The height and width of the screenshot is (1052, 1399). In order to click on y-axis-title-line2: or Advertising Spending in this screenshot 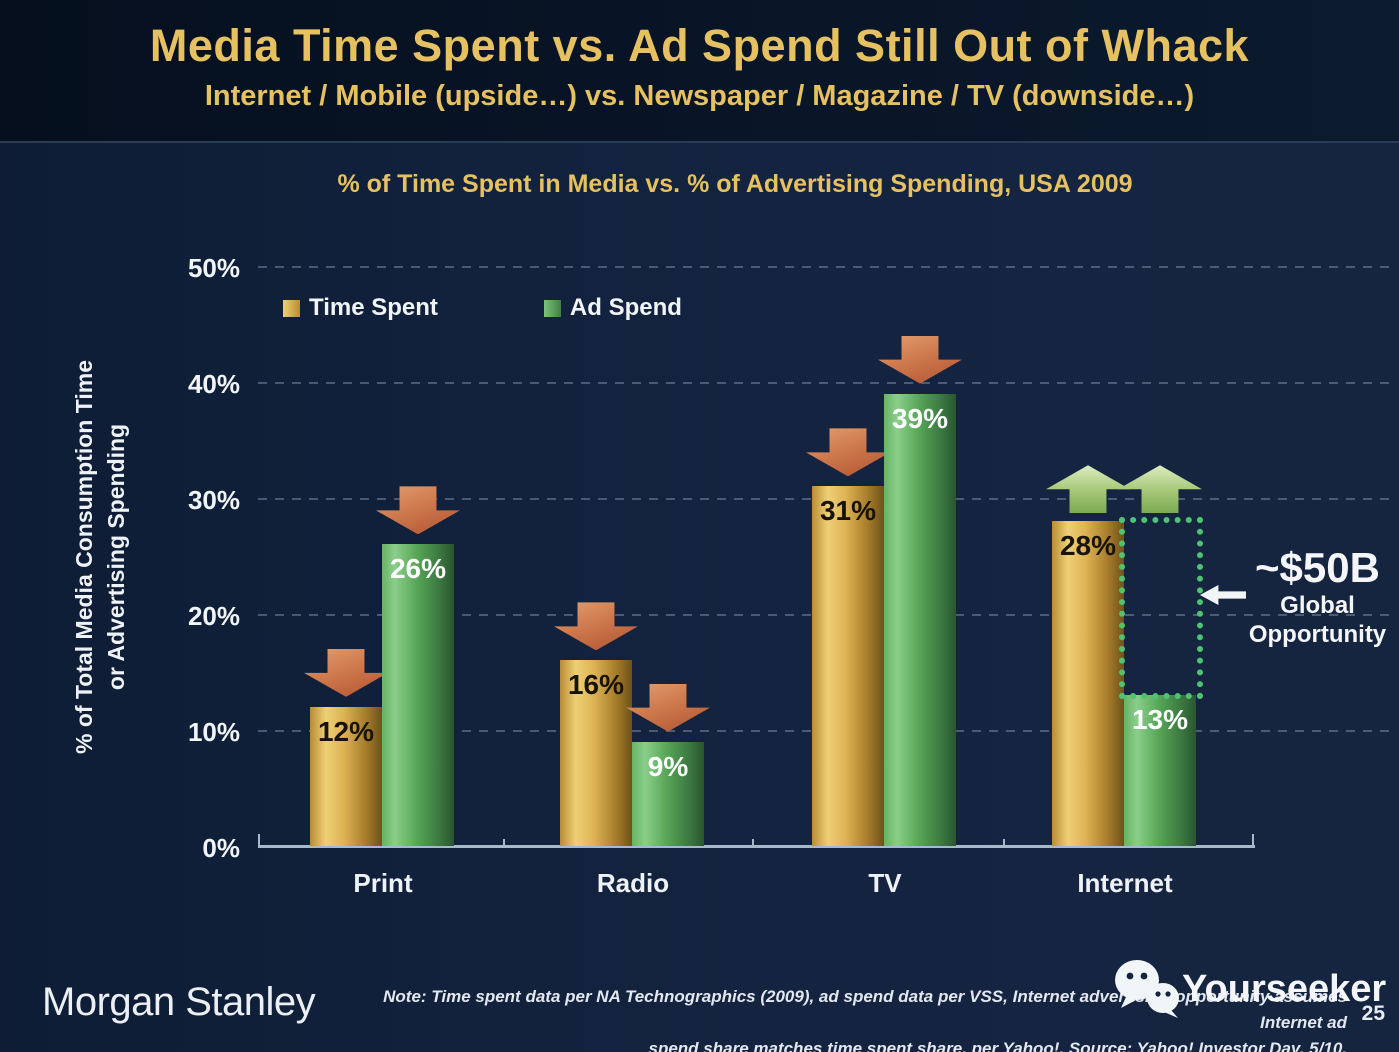, I will do `click(116, 557)`.